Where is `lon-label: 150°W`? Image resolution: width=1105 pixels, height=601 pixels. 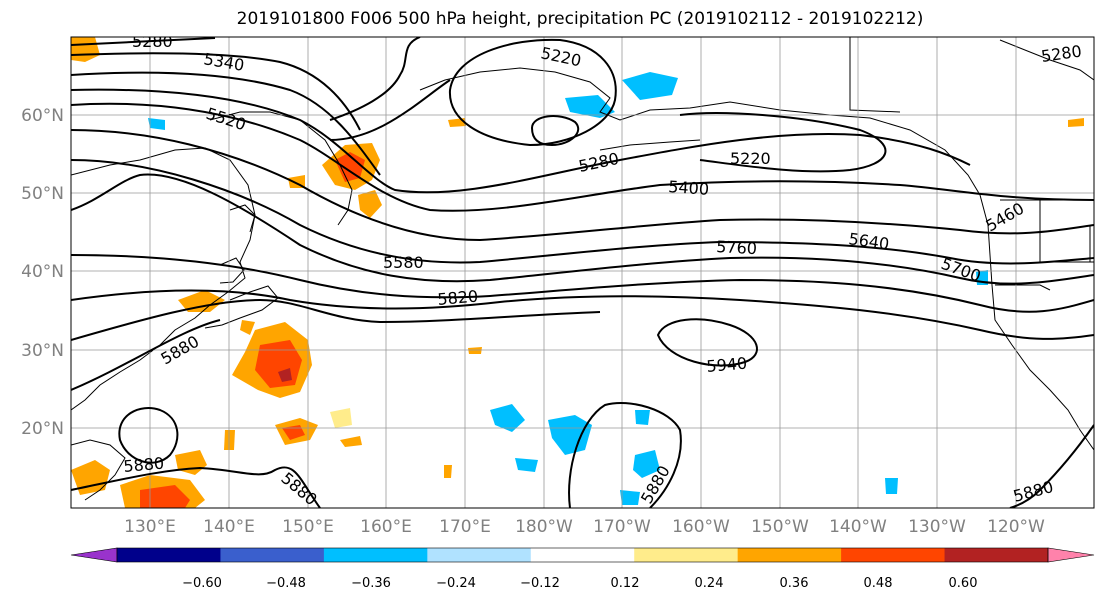 lon-label: 150°W is located at coordinates (780, 527).